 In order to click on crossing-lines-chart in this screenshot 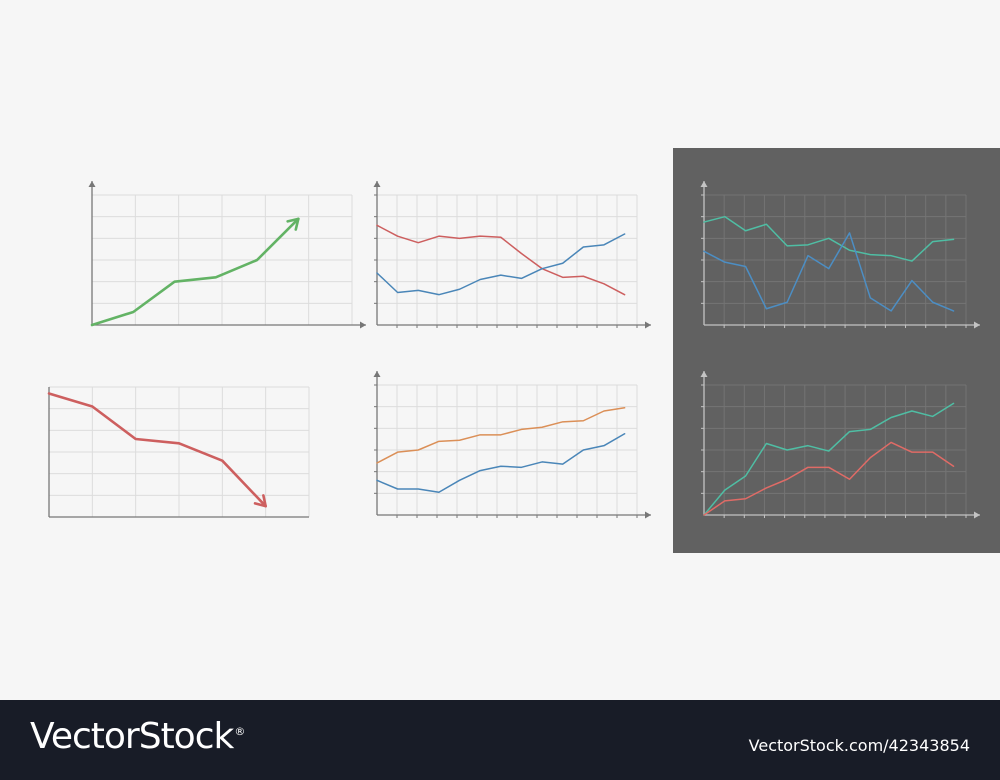, I will do `click(512, 255)`.